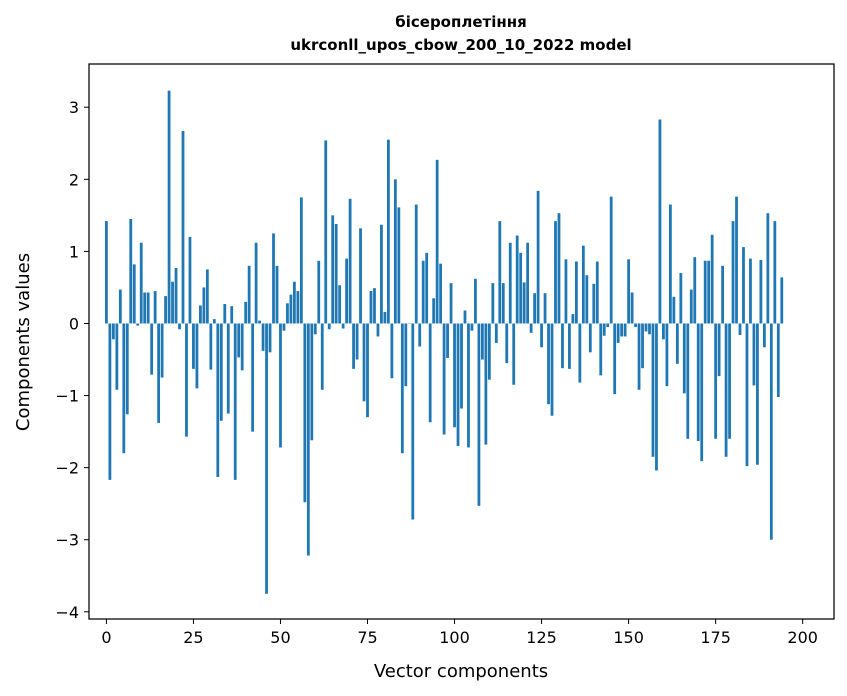 This screenshot has height=696, width=847. Describe the element at coordinates (460, 22) in the screenshot. I see `chart-title: бісероплетіння` at that location.